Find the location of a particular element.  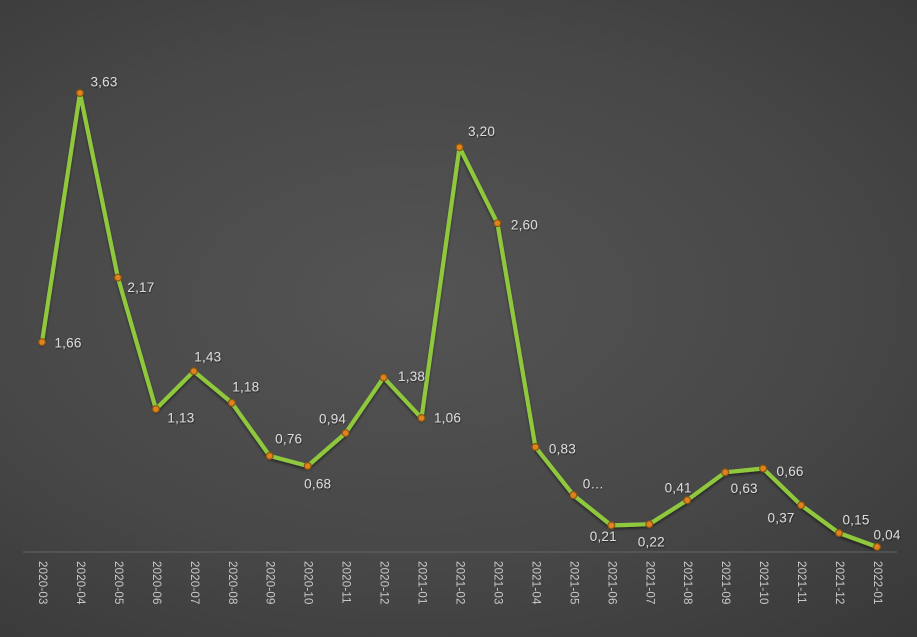

data-label: 0,04 is located at coordinates (886, 534).